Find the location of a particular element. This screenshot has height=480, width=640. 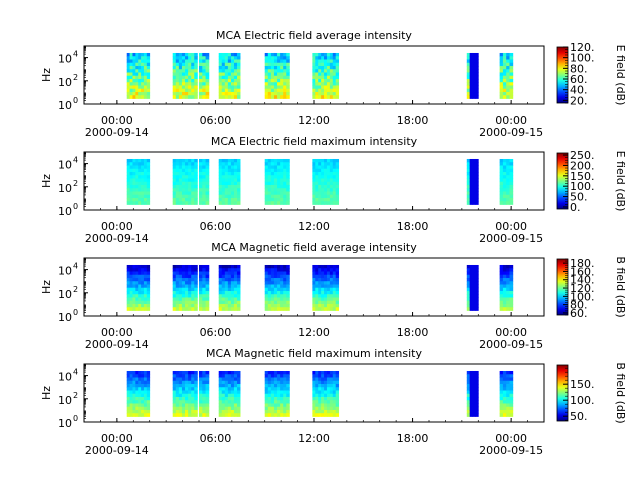

y-tick-label: 10 is located at coordinates (65, 271).